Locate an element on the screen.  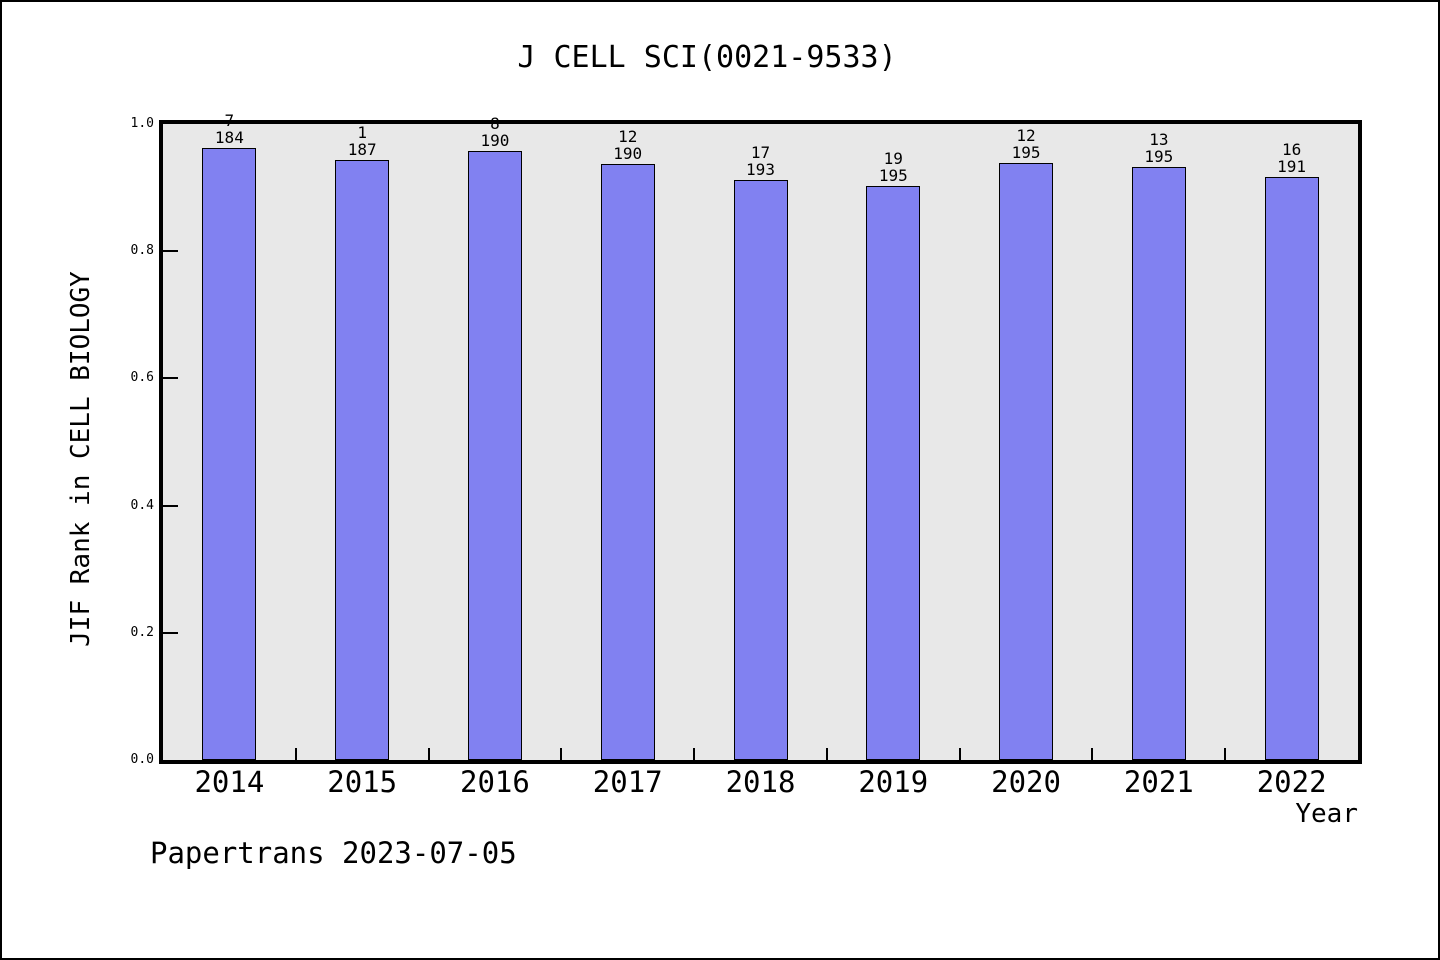
bar-rank-value: 17 is located at coordinates (760, 152).